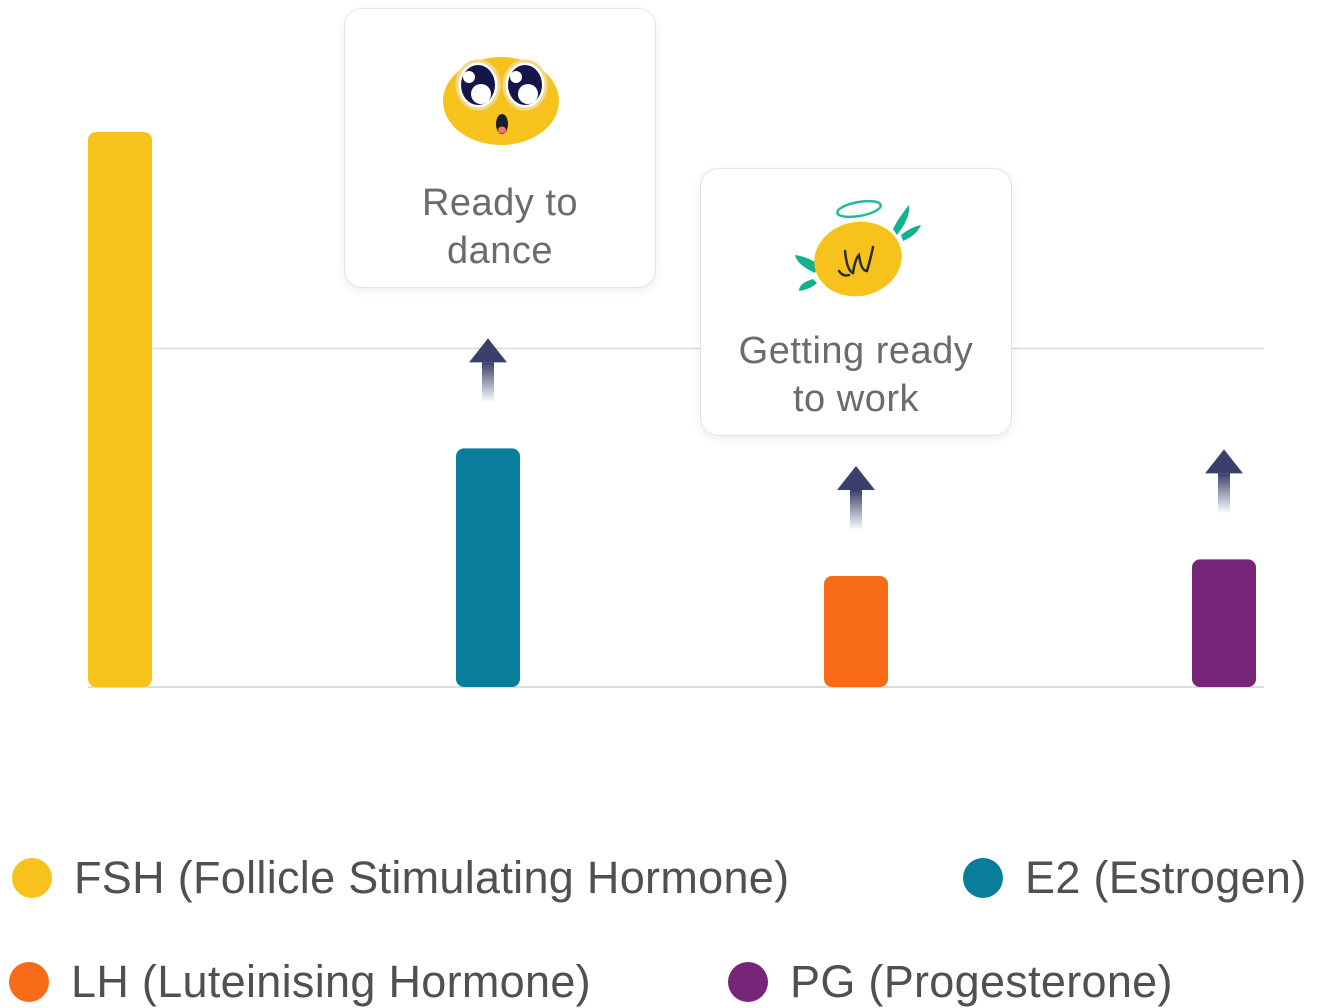  What do you see at coordinates (331, 981) in the screenshot?
I see `legend-label-lh: LH (Luteinising Hormone)` at bounding box center [331, 981].